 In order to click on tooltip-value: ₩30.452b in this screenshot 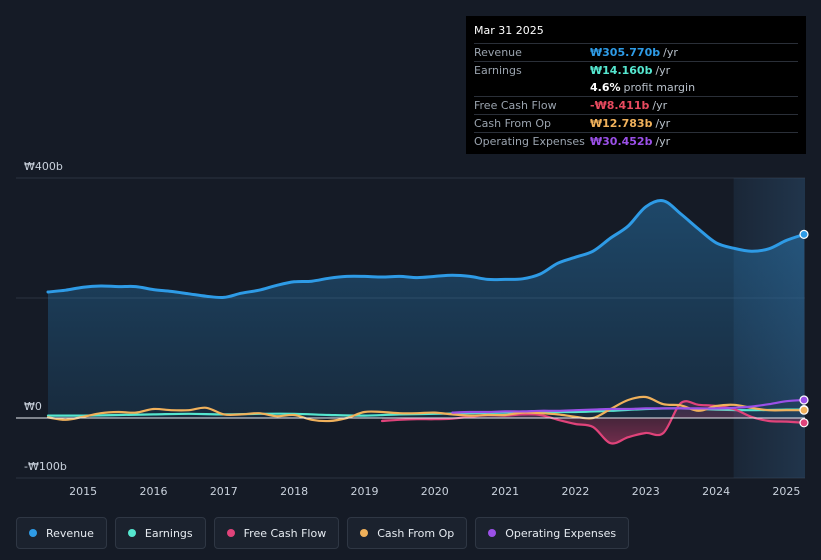, I will do `click(621, 141)`.